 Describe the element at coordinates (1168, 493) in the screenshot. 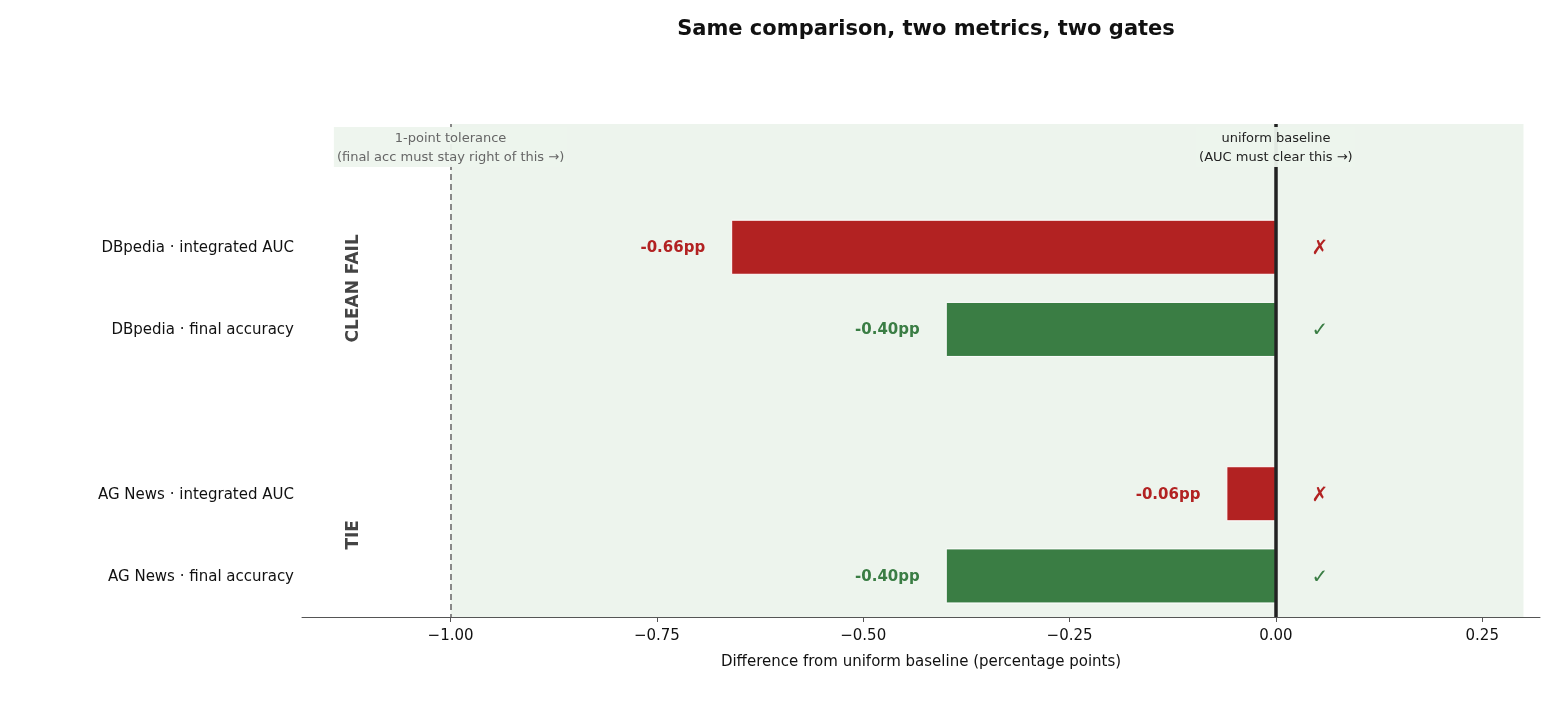

I see `data-label: -0.06pp` at that location.